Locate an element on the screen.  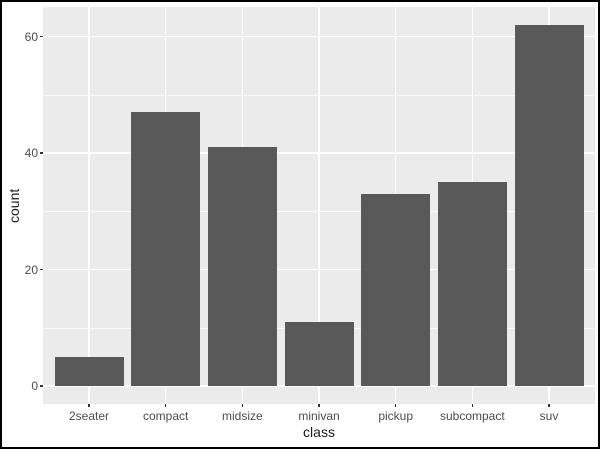
bar-midsize is located at coordinates (242, 266).